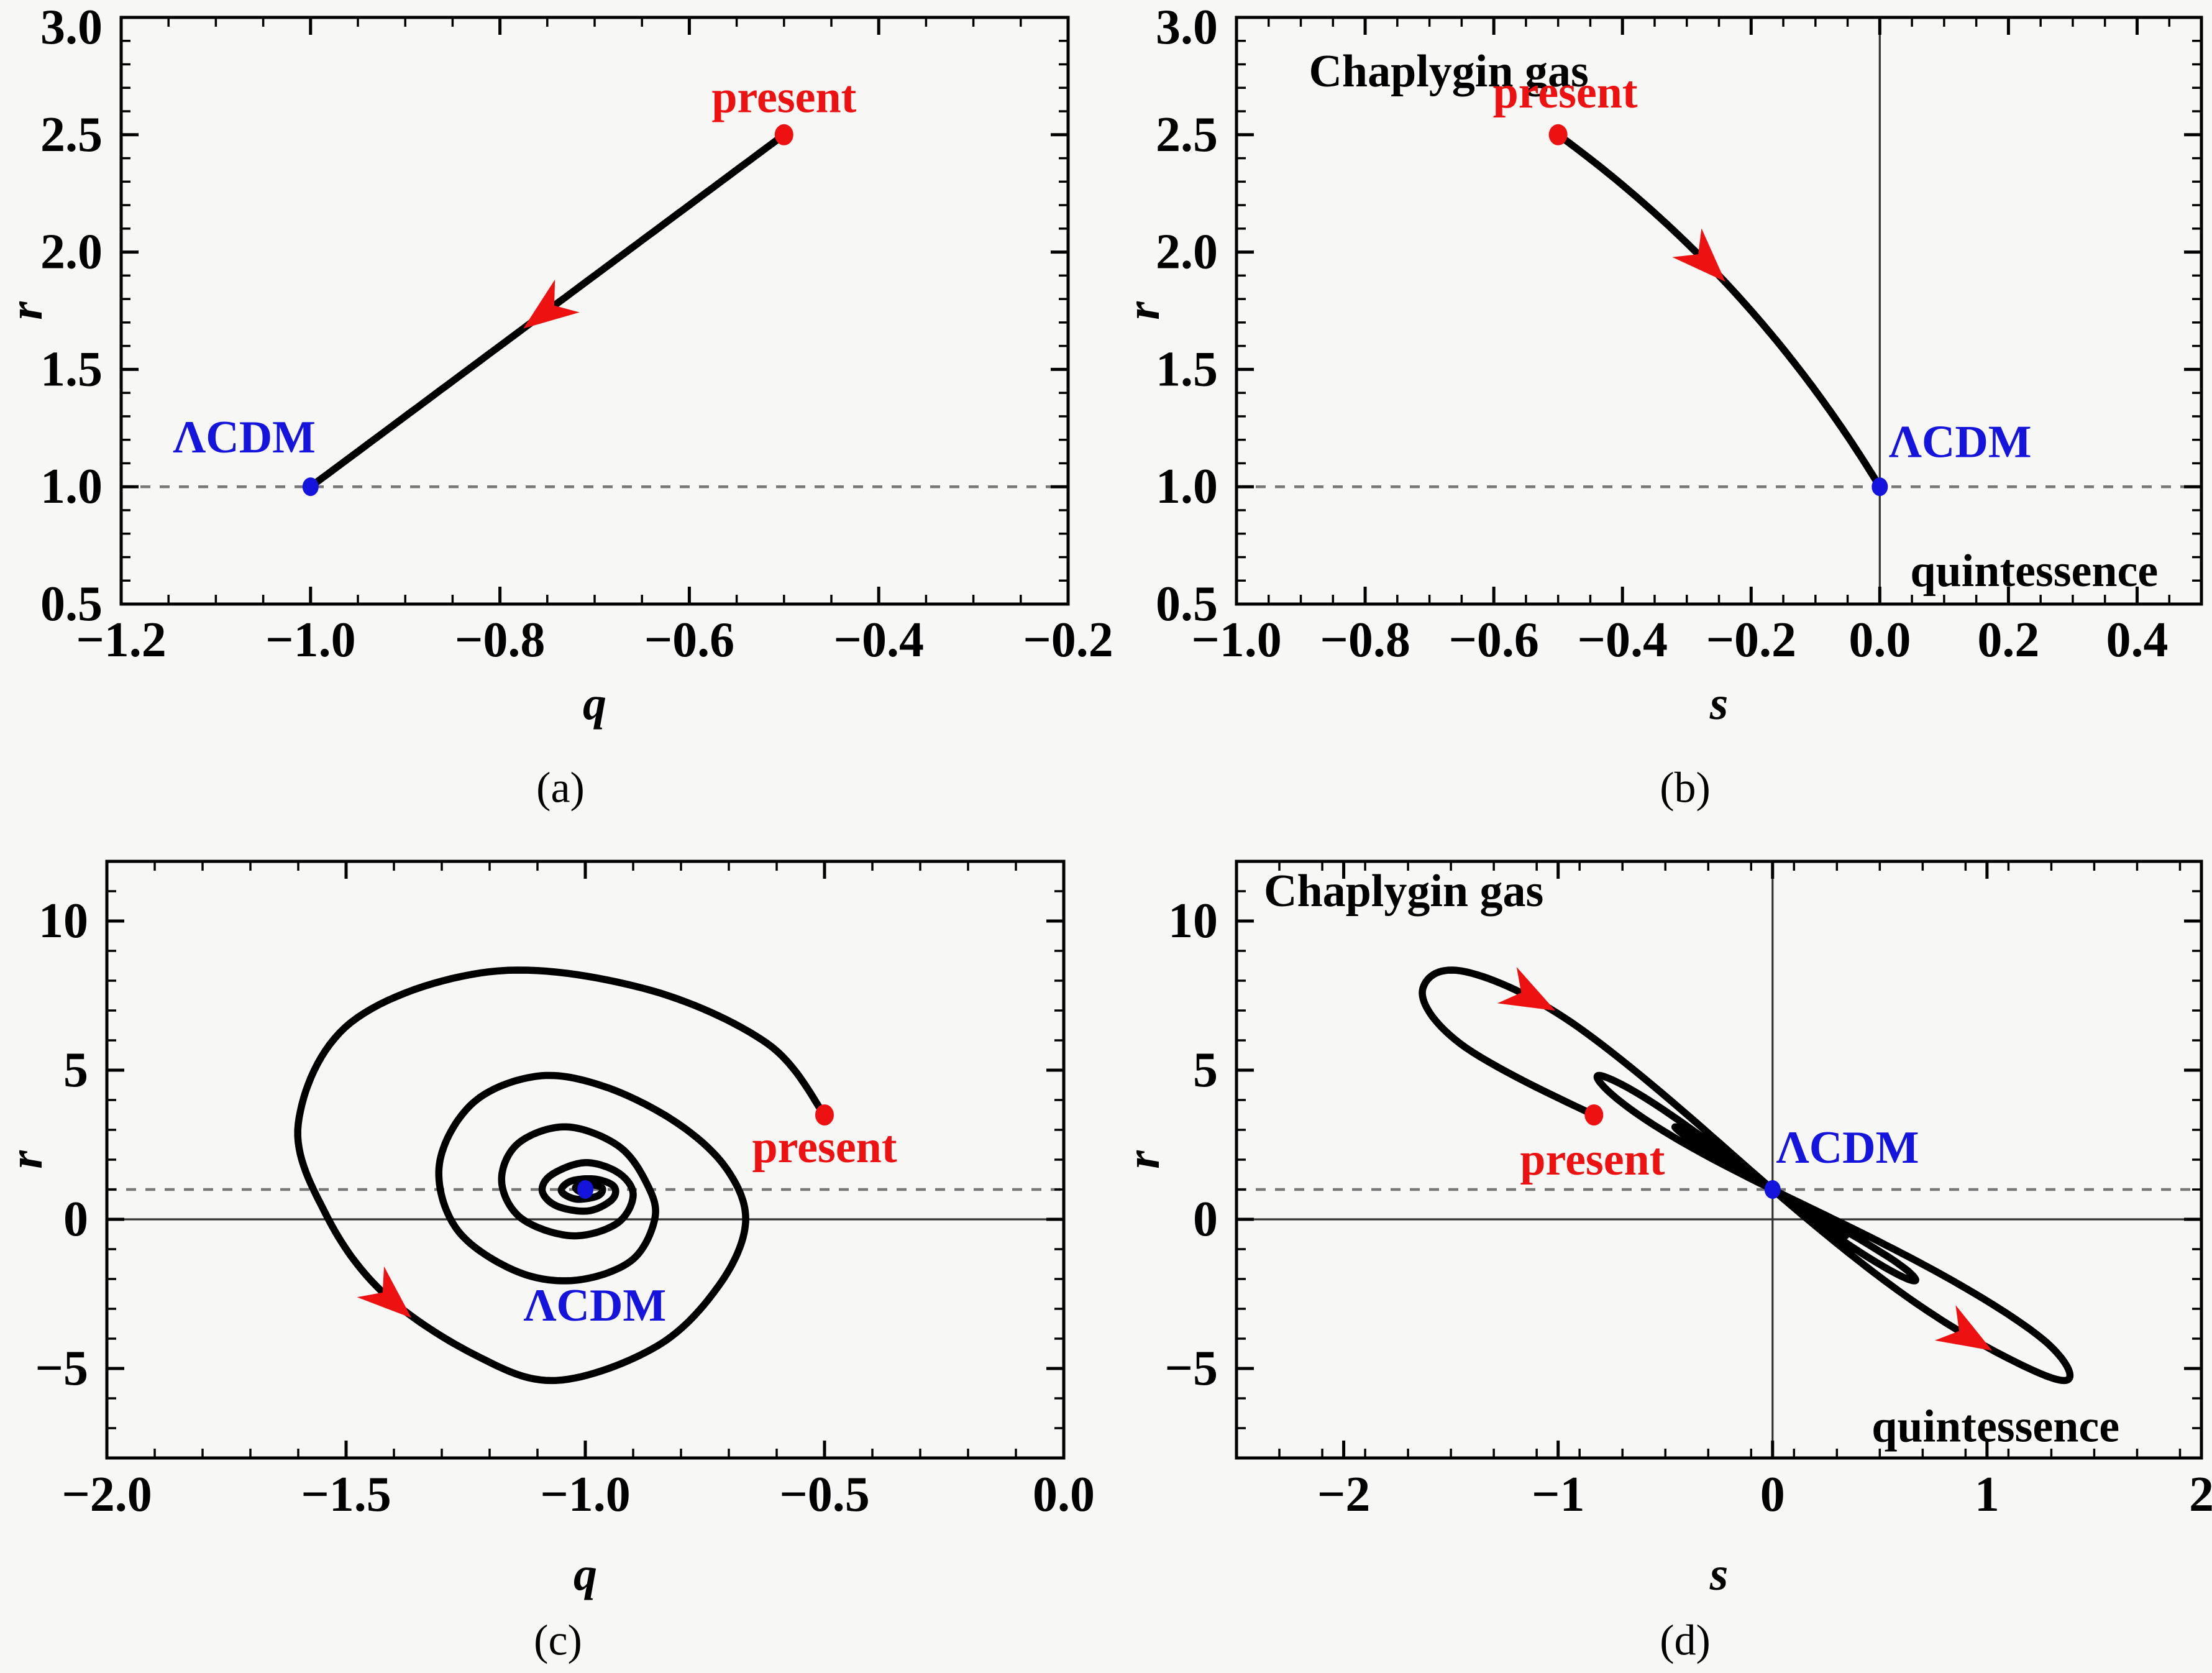 The height and width of the screenshot is (1673, 2212). Describe the element at coordinates (2200, 1495) in the screenshot. I see `x-tick-label: 2` at that location.